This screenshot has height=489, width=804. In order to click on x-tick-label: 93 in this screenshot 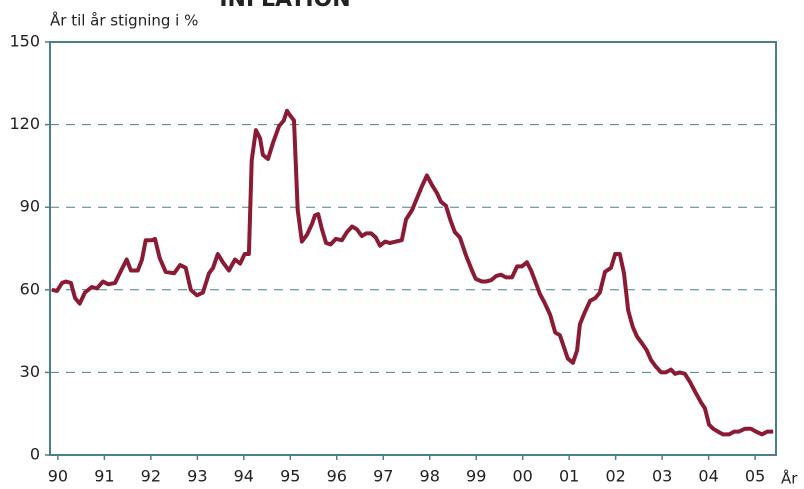, I will do `click(197, 476)`.